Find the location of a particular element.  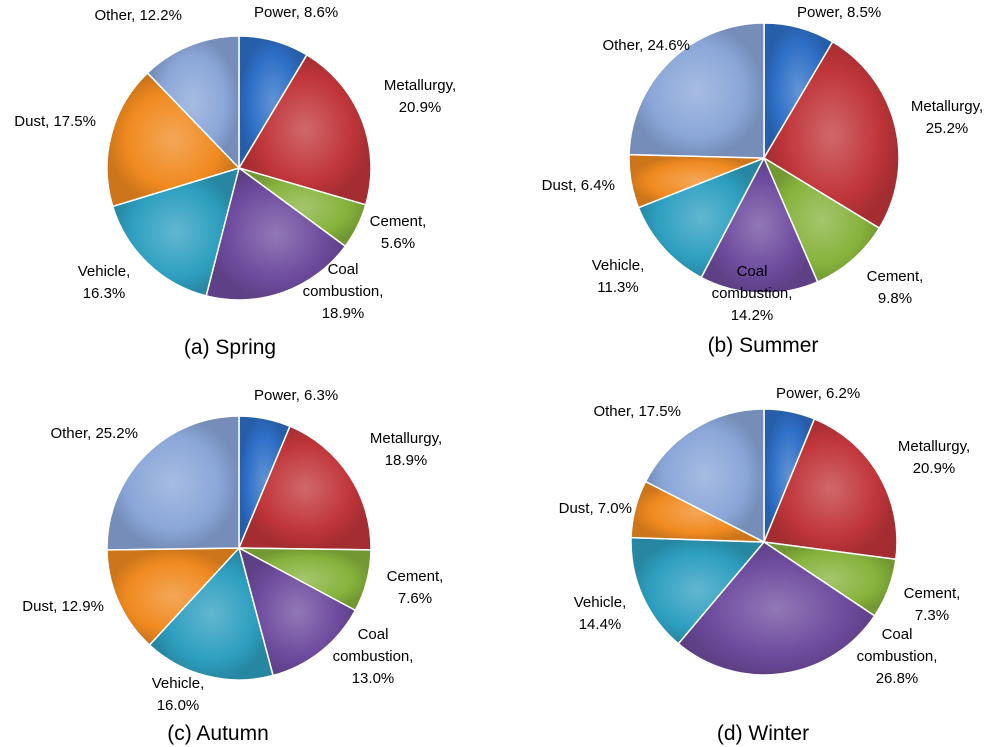

panel-caption: (d) Winter is located at coordinates (763, 733).